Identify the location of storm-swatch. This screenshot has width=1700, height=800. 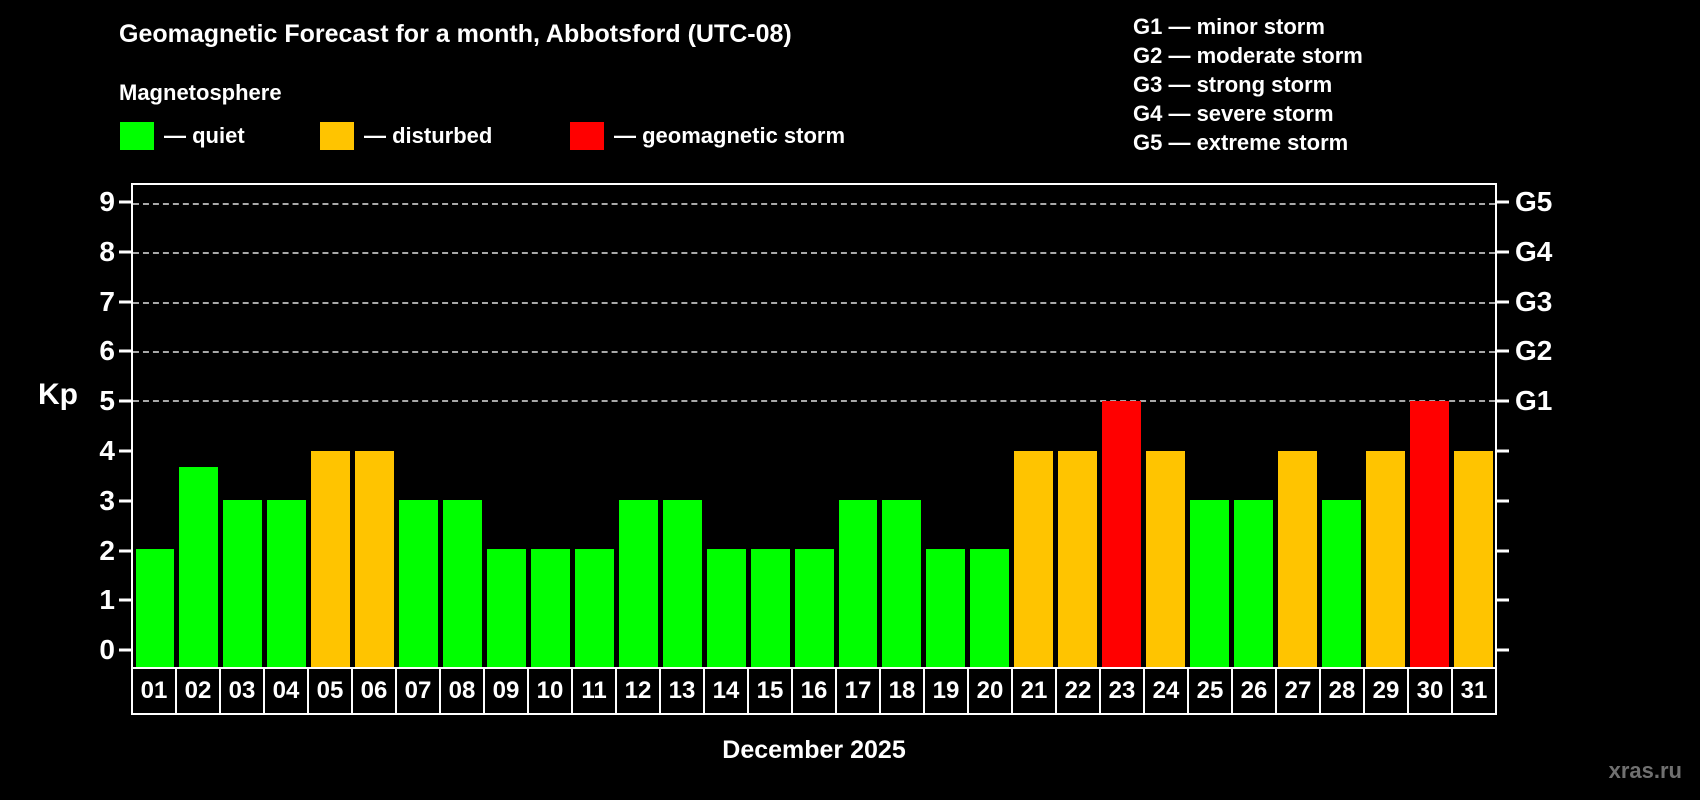
(587, 136).